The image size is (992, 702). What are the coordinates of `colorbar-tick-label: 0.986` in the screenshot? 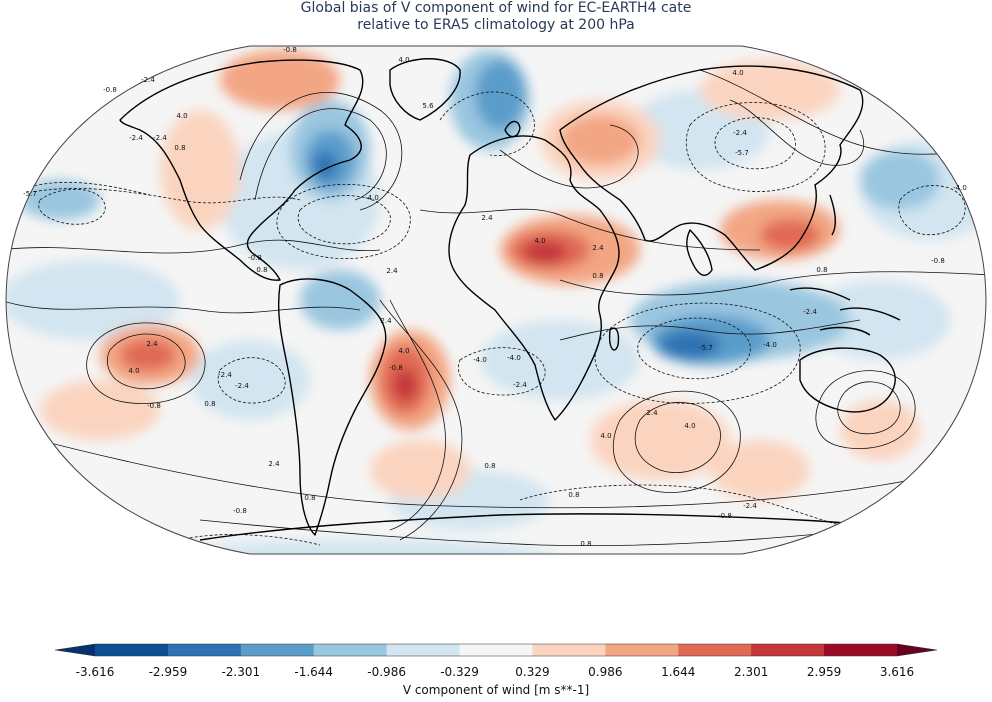 It's located at (605, 672).